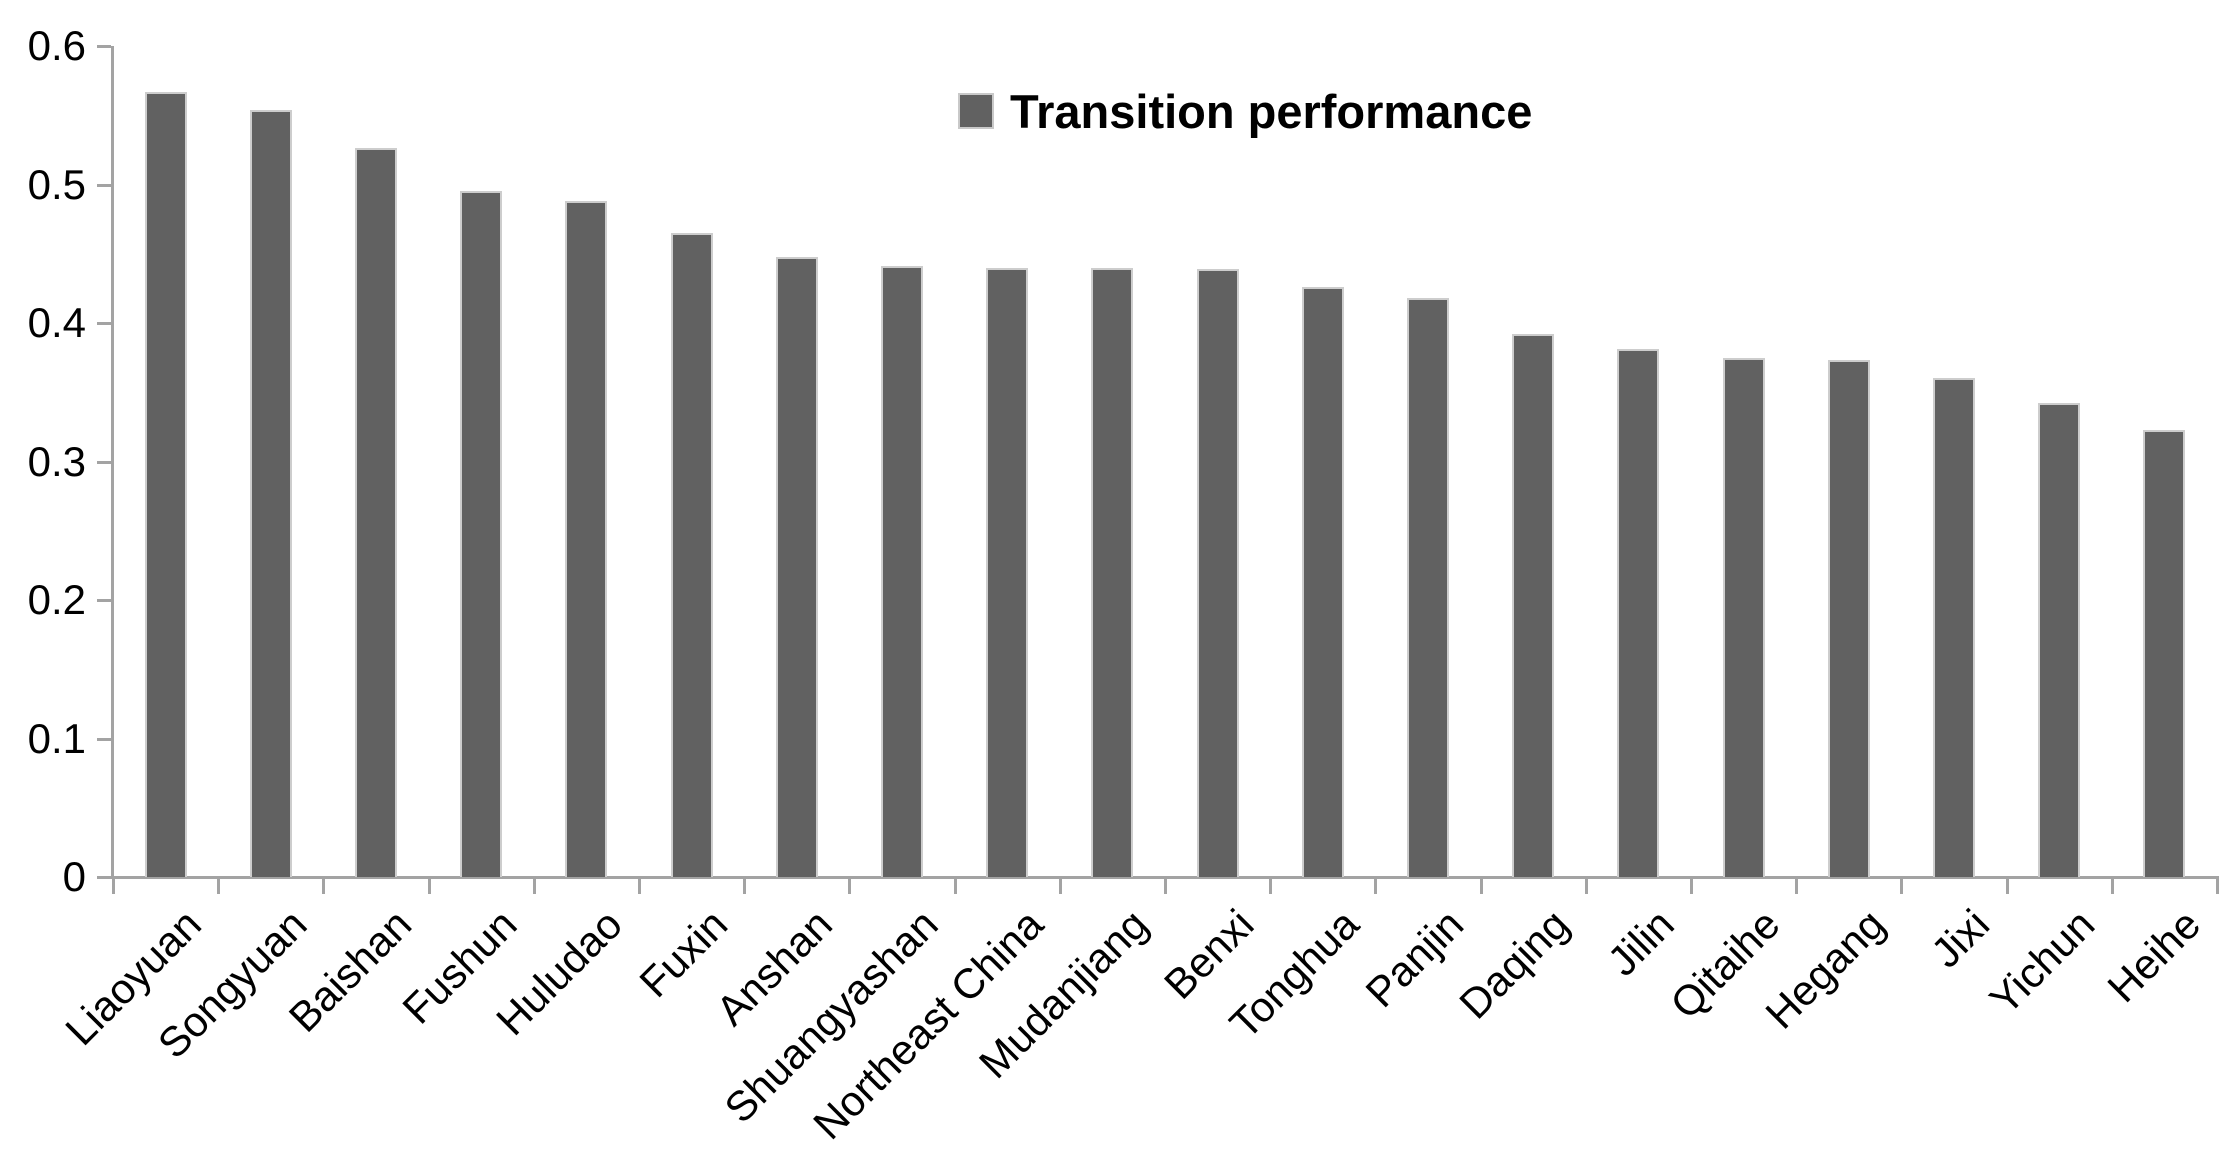 This screenshot has height=1160, width=2233. Describe the element at coordinates (56, 599) in the screenshot. I see `y-tick-label: 0.2` at that location.